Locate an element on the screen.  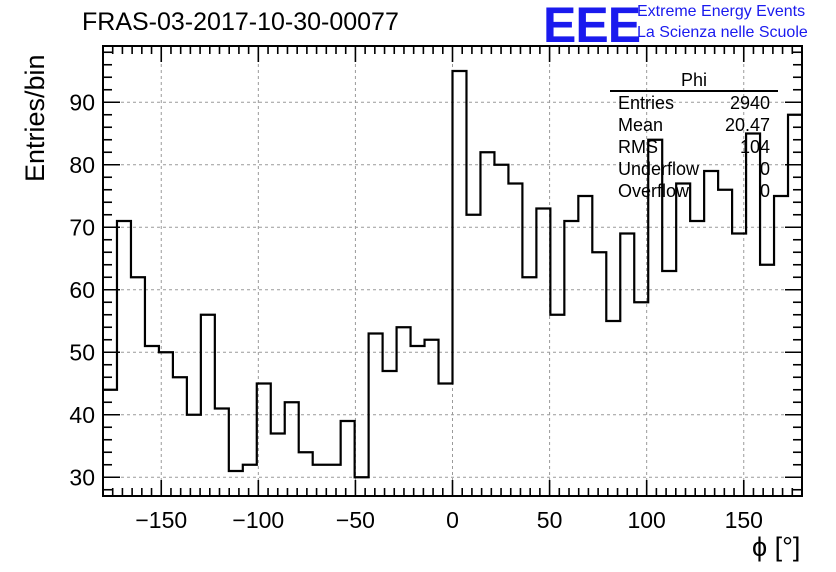
stats-value: 20.47 is located at coordinates (747, 125).